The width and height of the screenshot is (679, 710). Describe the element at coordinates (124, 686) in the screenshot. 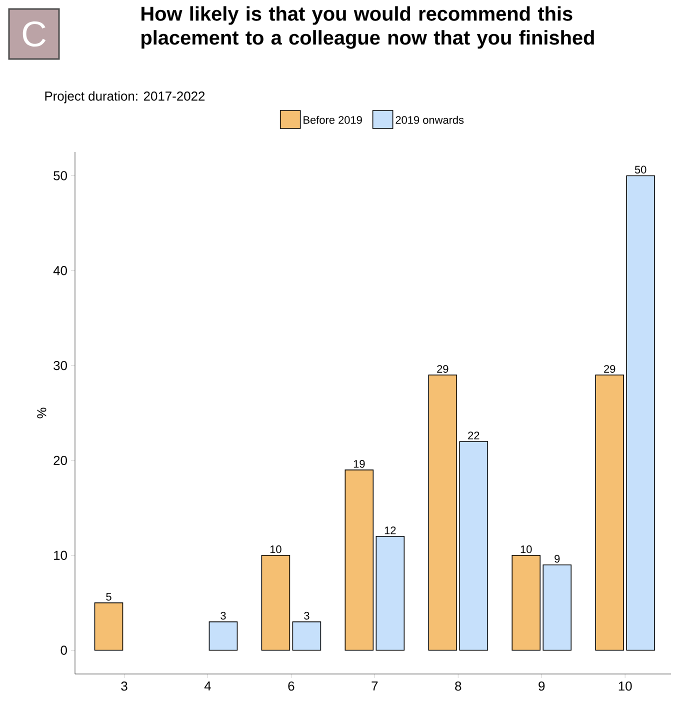

I see `x-tick-label: 3` at that location.